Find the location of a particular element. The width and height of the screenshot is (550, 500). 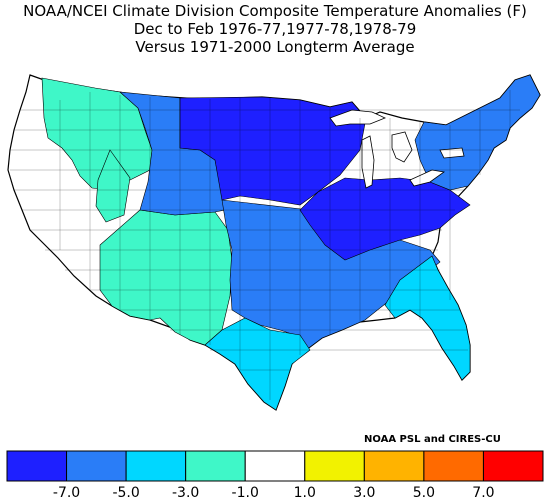

map-title-line3: Versus 1971-2000 Longterm Average is located at coordinates (275, 47).